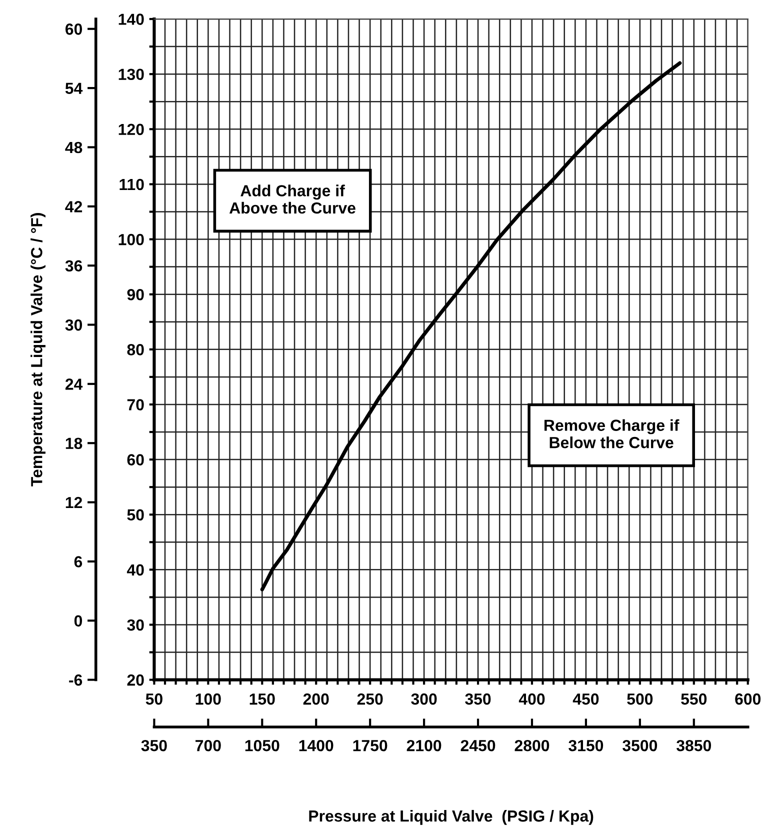 Image resolution: width=771 pixels, height=827 pixels. I want to click on x-tick-label: 550, so click(694, 699).